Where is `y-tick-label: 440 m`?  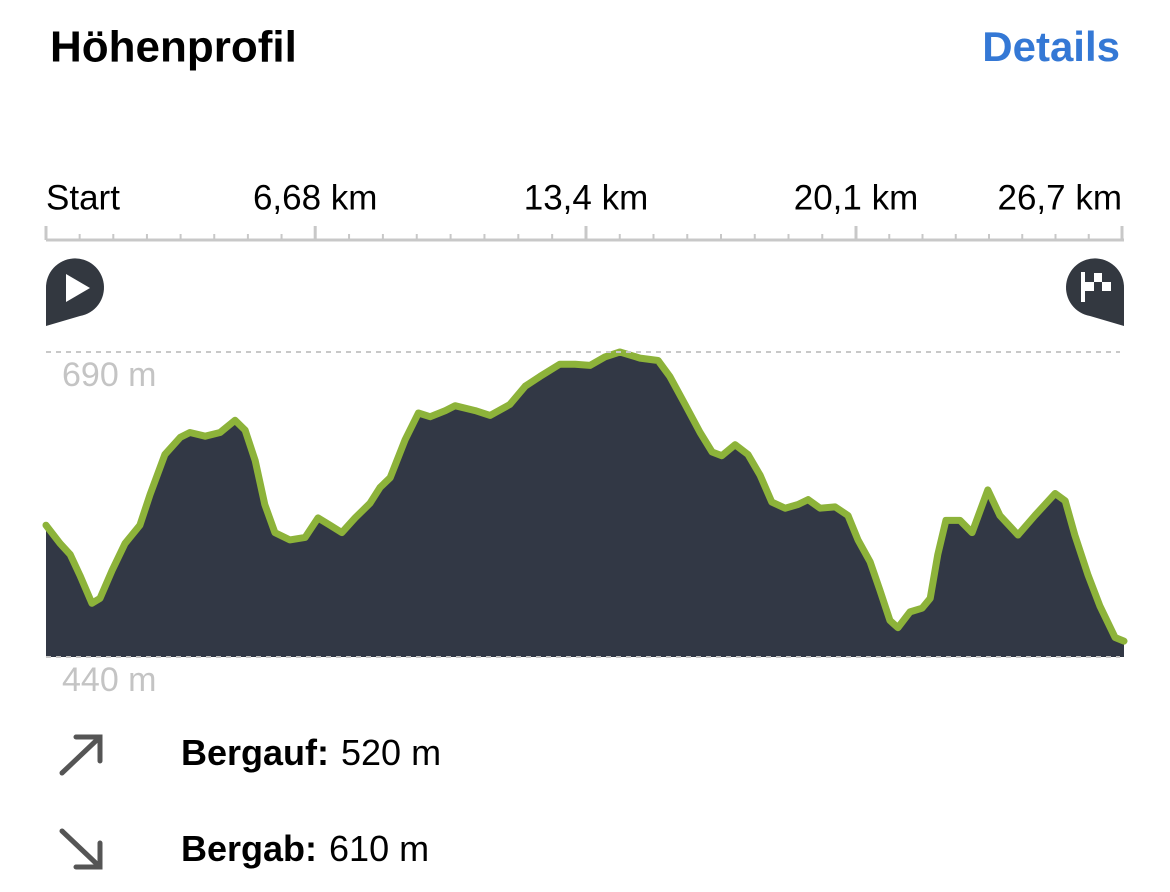
y-tick-label: 440 m is located at coordinates (109, 680).